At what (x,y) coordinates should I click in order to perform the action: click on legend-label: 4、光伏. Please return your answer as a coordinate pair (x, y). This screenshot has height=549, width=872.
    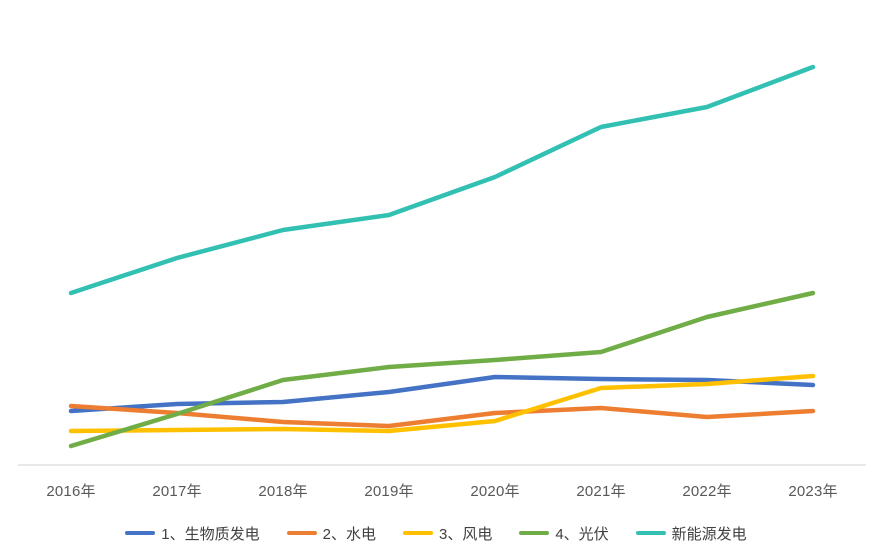
    Looking at the image, I should click on (582, 534).